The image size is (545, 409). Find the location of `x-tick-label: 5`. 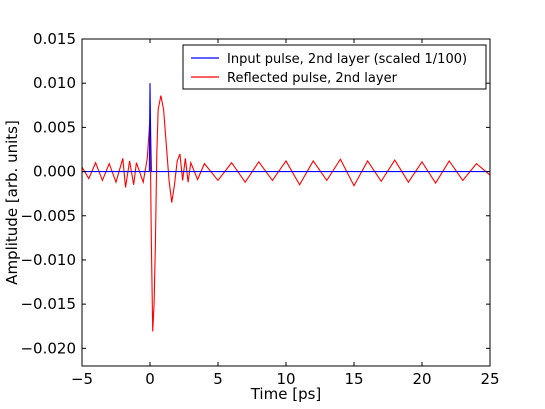

x-tick-label: 5 is located at coordinates (218, 379).